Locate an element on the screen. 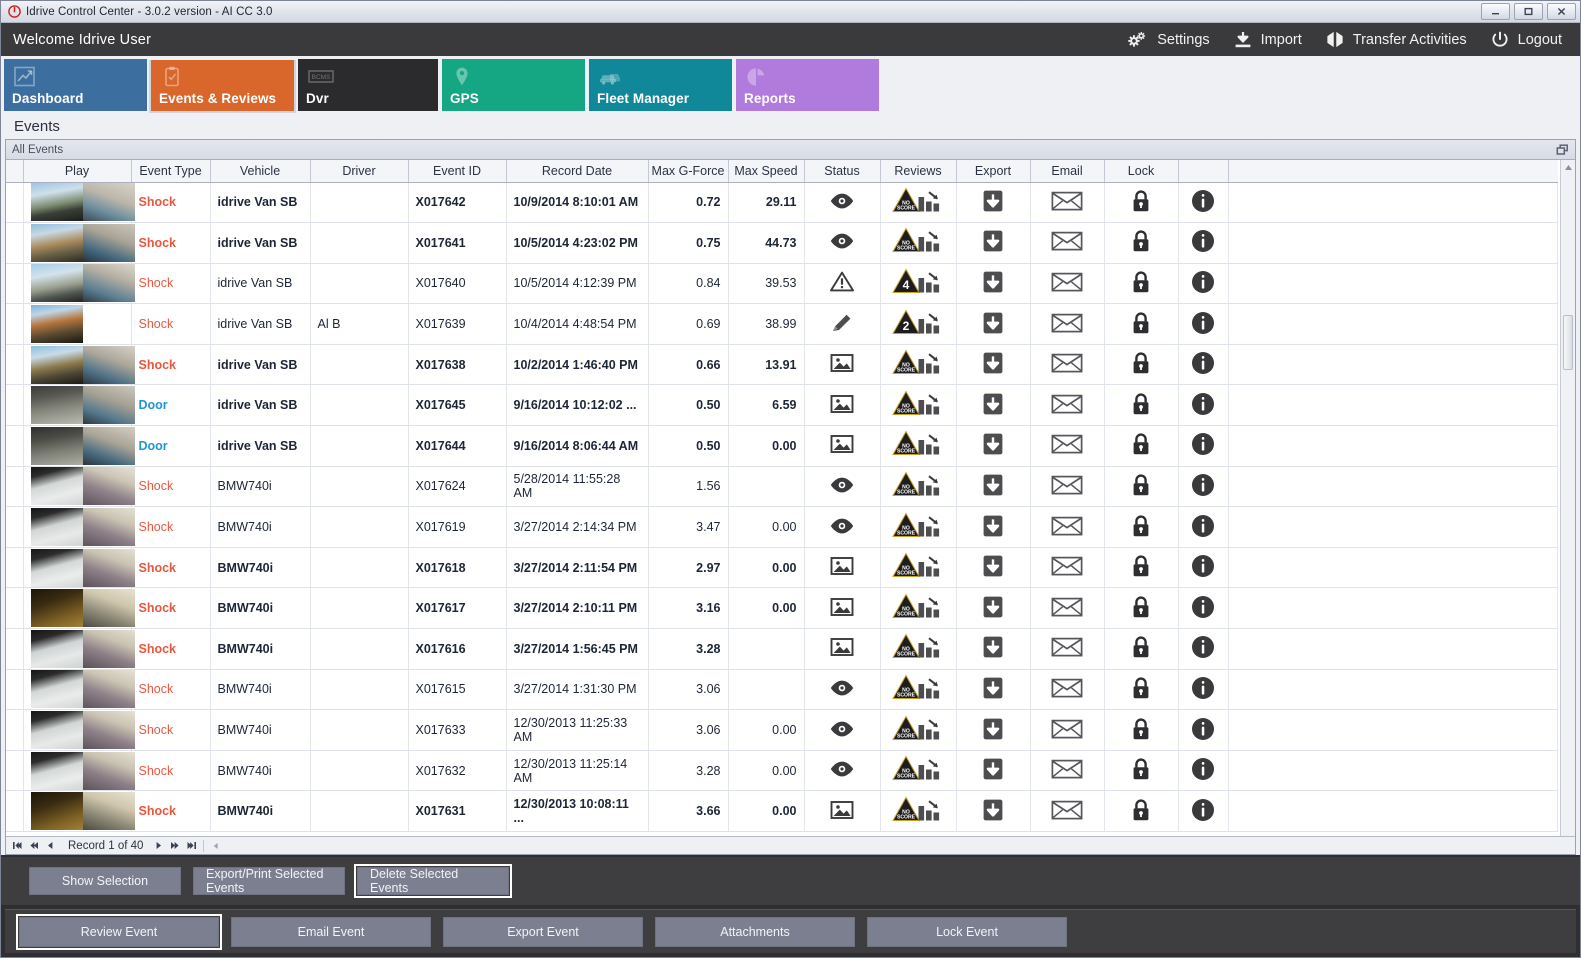 The width and height of the screenshot is (1581, 958). scroll-up-icon is located at coordinates (1568, 167).